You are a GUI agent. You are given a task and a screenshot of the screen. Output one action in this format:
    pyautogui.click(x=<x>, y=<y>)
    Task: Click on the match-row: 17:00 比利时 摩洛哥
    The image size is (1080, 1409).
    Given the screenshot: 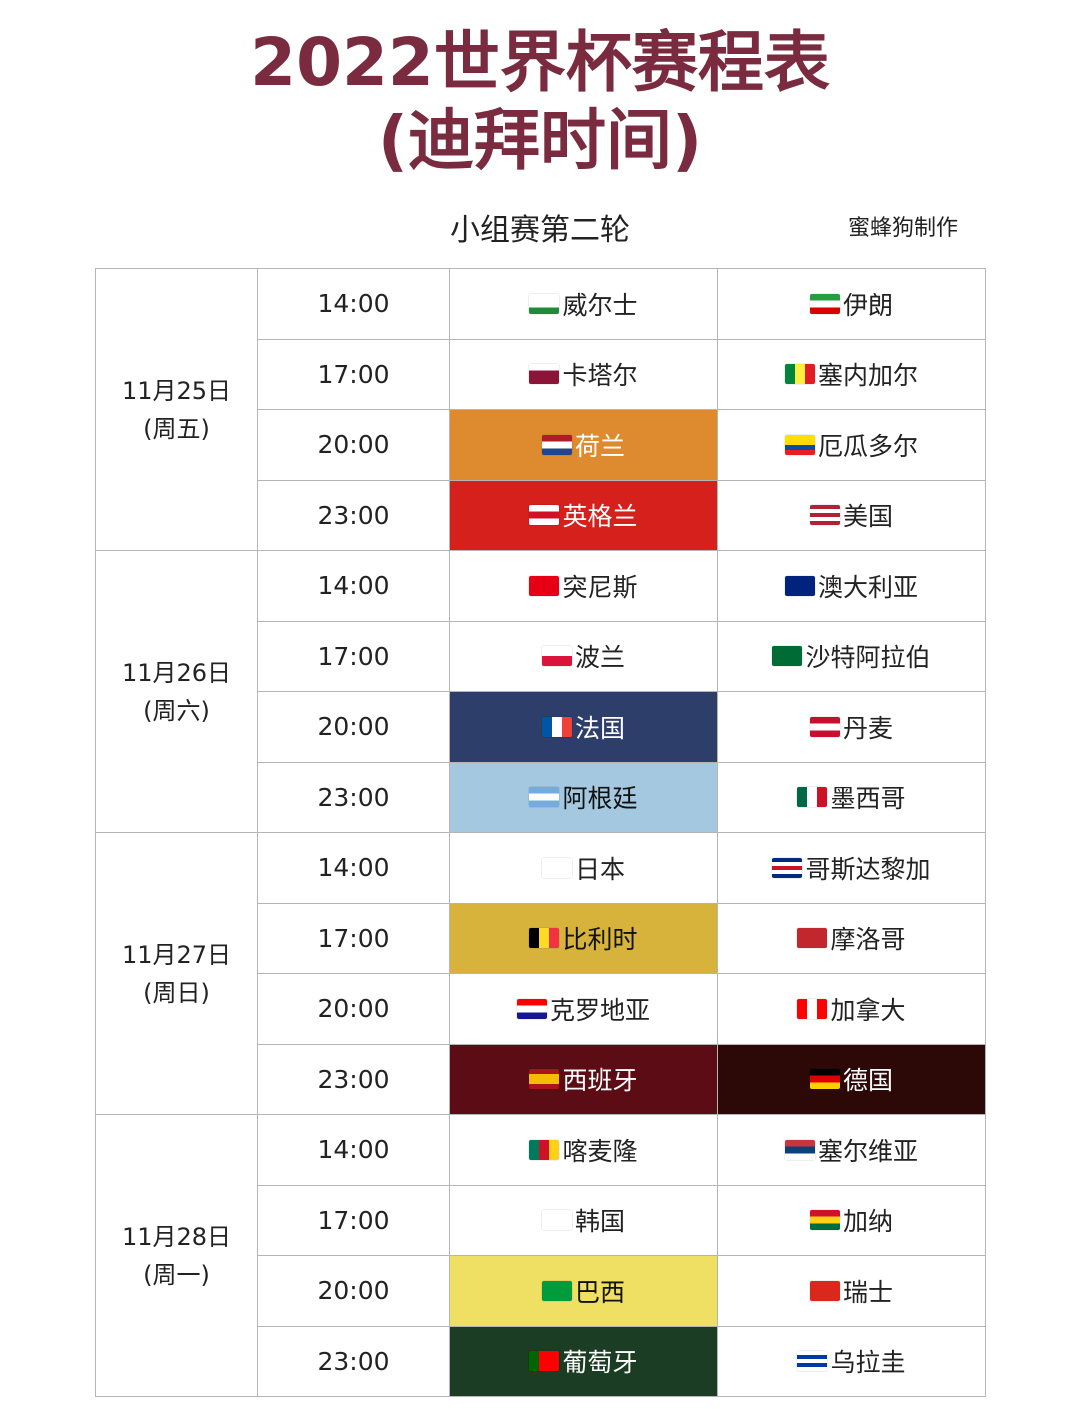 What is the action you would take?
    pyautogui.click(x=541, y=938)
    